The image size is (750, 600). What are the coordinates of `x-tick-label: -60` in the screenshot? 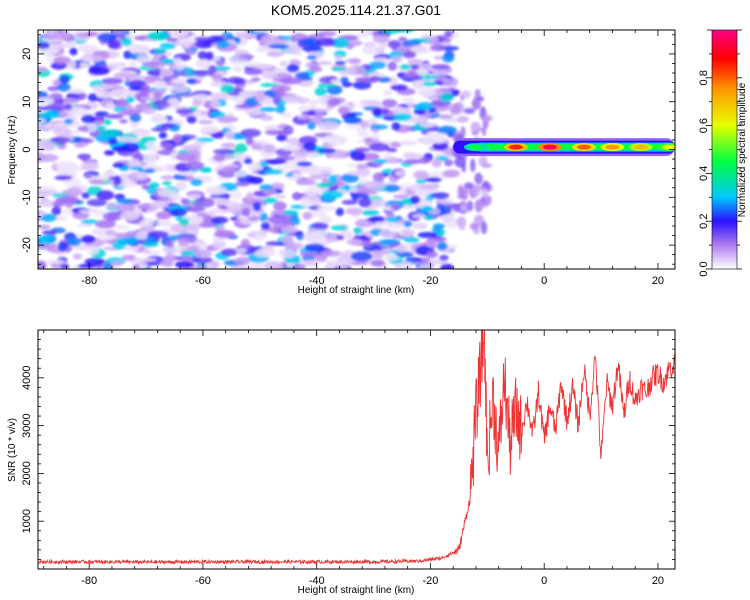 It's located at (203, 581).